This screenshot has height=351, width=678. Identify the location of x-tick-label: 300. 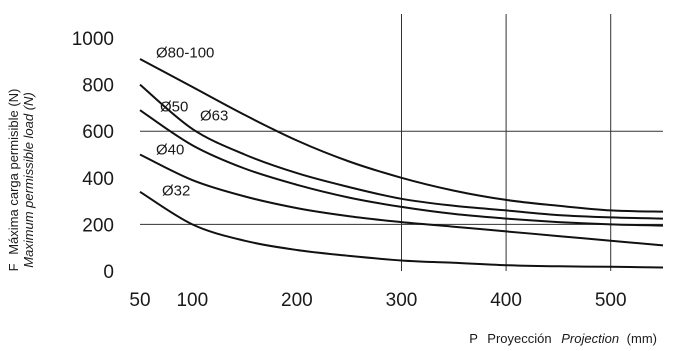
(402, 300).